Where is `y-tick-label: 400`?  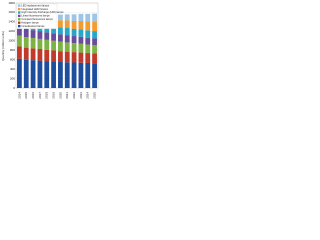 y-tick-label: 400 is located at coordinates (12, 69).